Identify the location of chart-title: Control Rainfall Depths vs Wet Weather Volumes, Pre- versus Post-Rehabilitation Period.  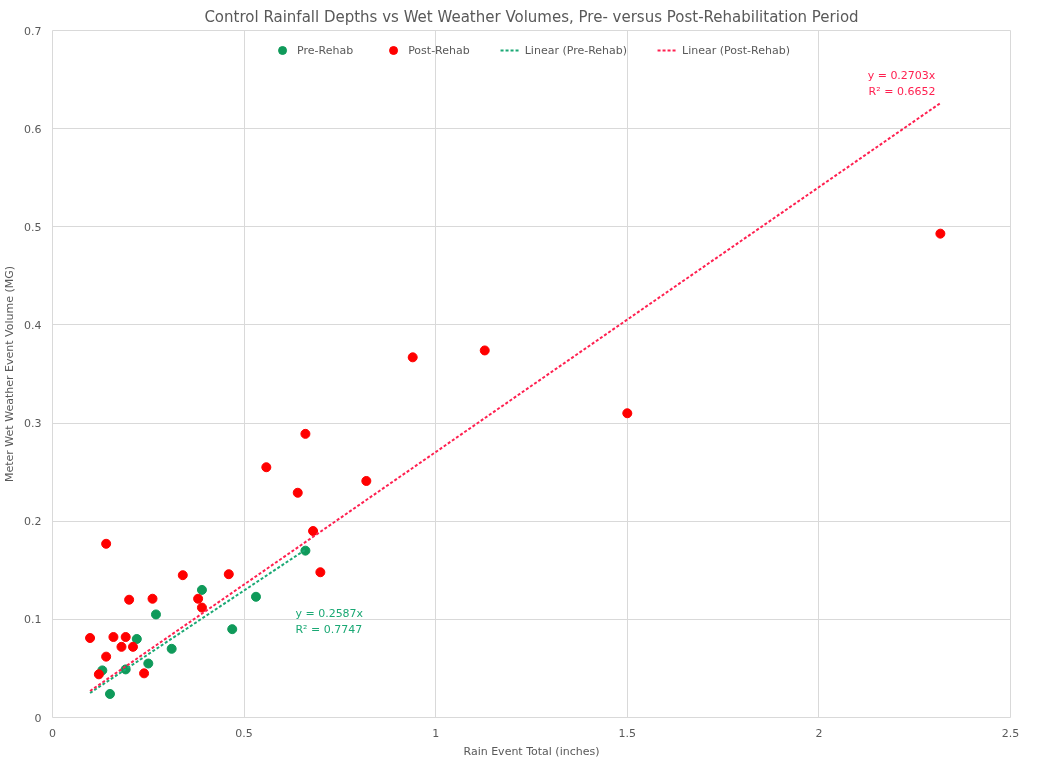
(531, 16).